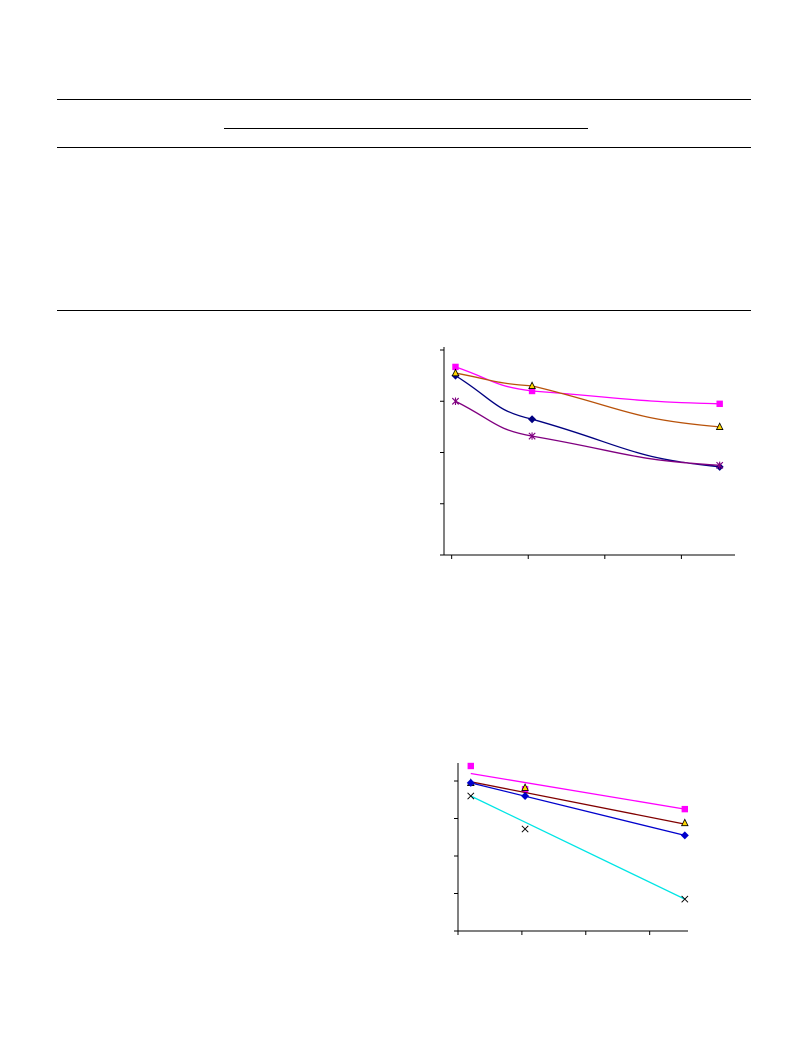 This screenshot has height=1057, width=793. I want to click on table-bottom-rule, so click(404, 310).